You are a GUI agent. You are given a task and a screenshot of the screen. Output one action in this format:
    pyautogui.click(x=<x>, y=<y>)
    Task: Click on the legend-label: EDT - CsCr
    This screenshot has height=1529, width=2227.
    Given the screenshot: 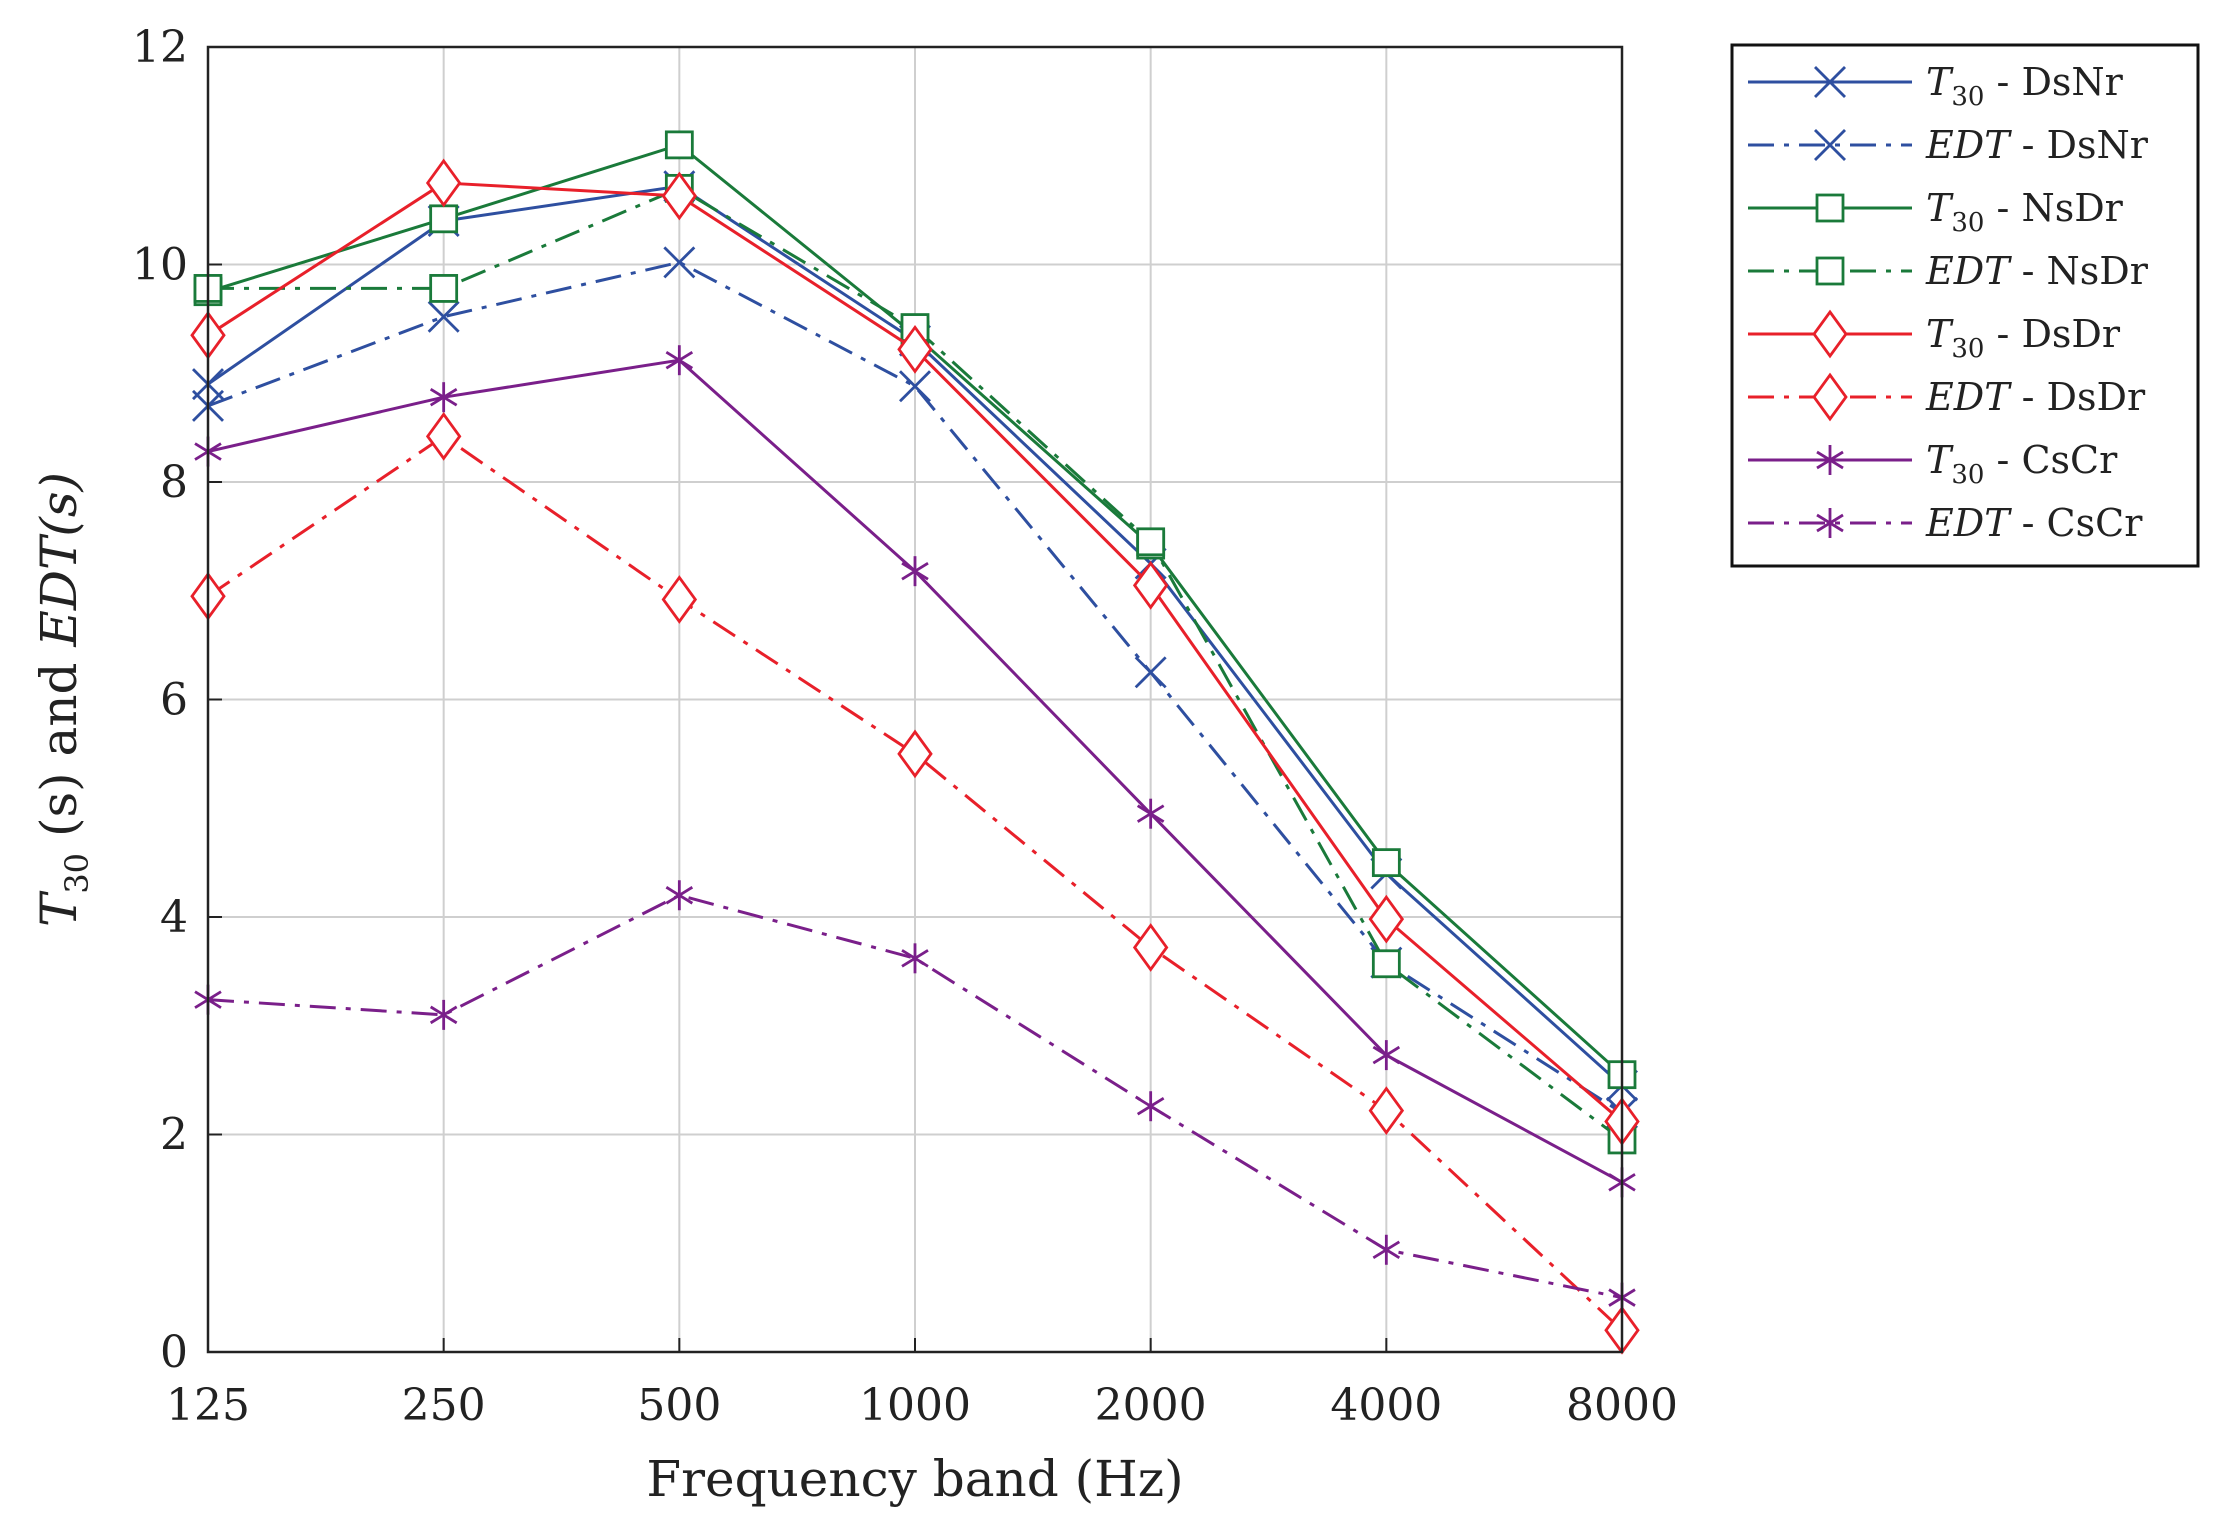 What is the action you would take?
    pyautogui.click(x=2034, y=523)
    